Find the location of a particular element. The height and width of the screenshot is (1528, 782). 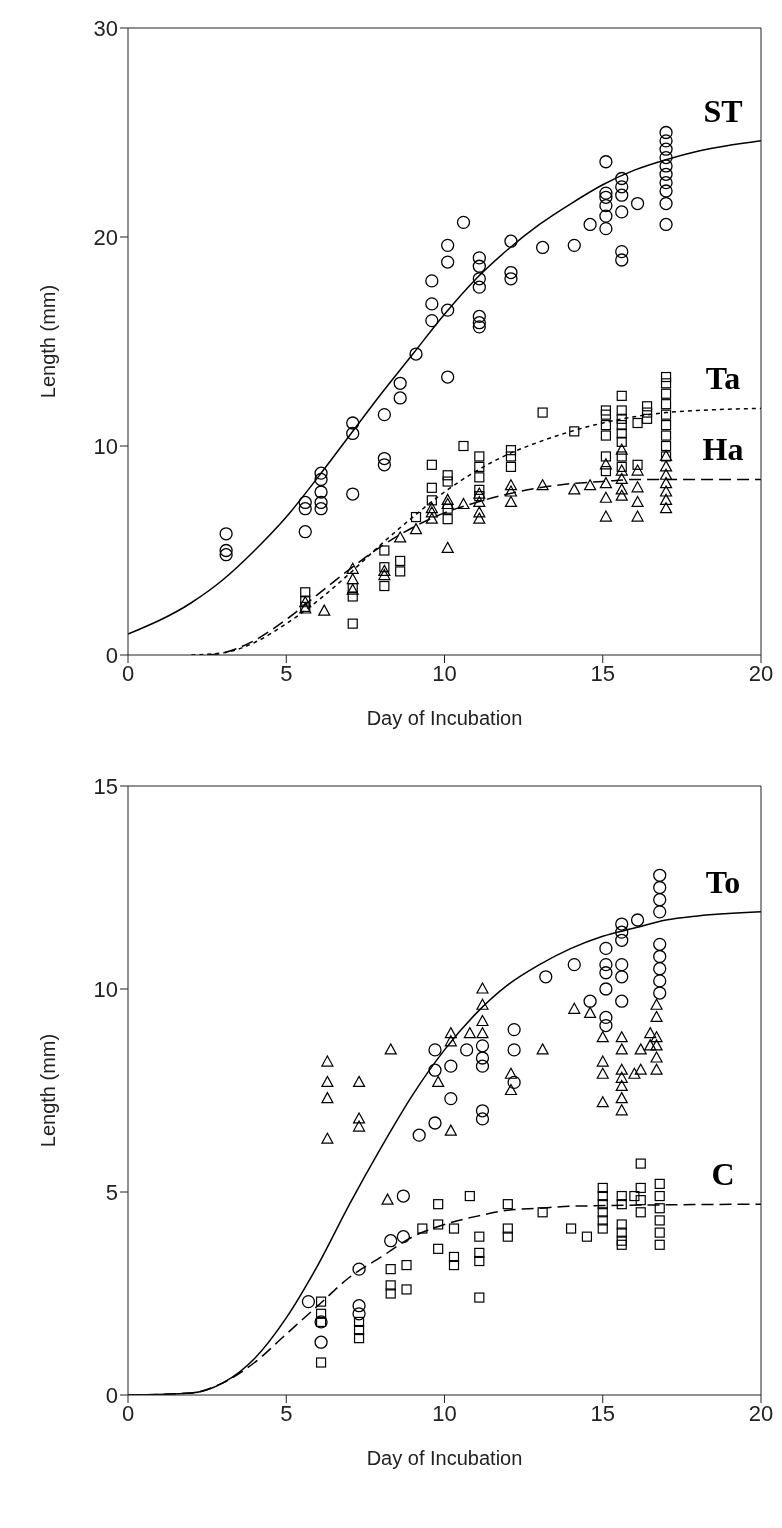

series-label: ST is located at coordinates (723, 110).